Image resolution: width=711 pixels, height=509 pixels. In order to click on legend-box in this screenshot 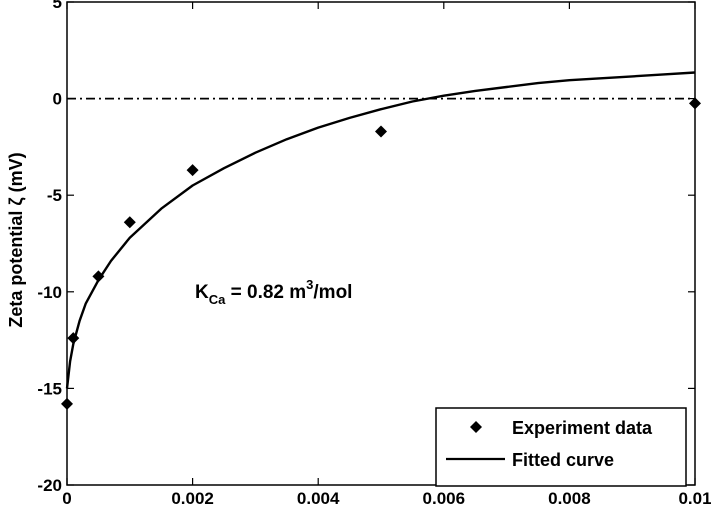, I will do `click(561, 447)`.